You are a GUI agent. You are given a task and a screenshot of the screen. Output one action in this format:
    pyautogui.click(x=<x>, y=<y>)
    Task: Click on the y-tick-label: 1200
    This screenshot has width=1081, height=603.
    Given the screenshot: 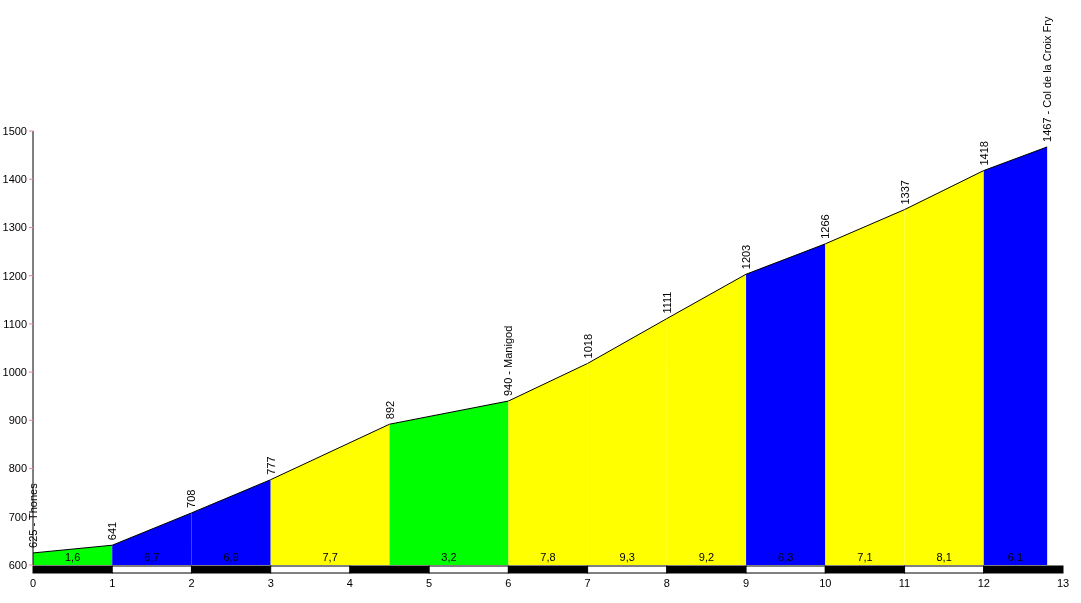 What is the action you would take?
    pyautogui.click(x=14, y=275)
    